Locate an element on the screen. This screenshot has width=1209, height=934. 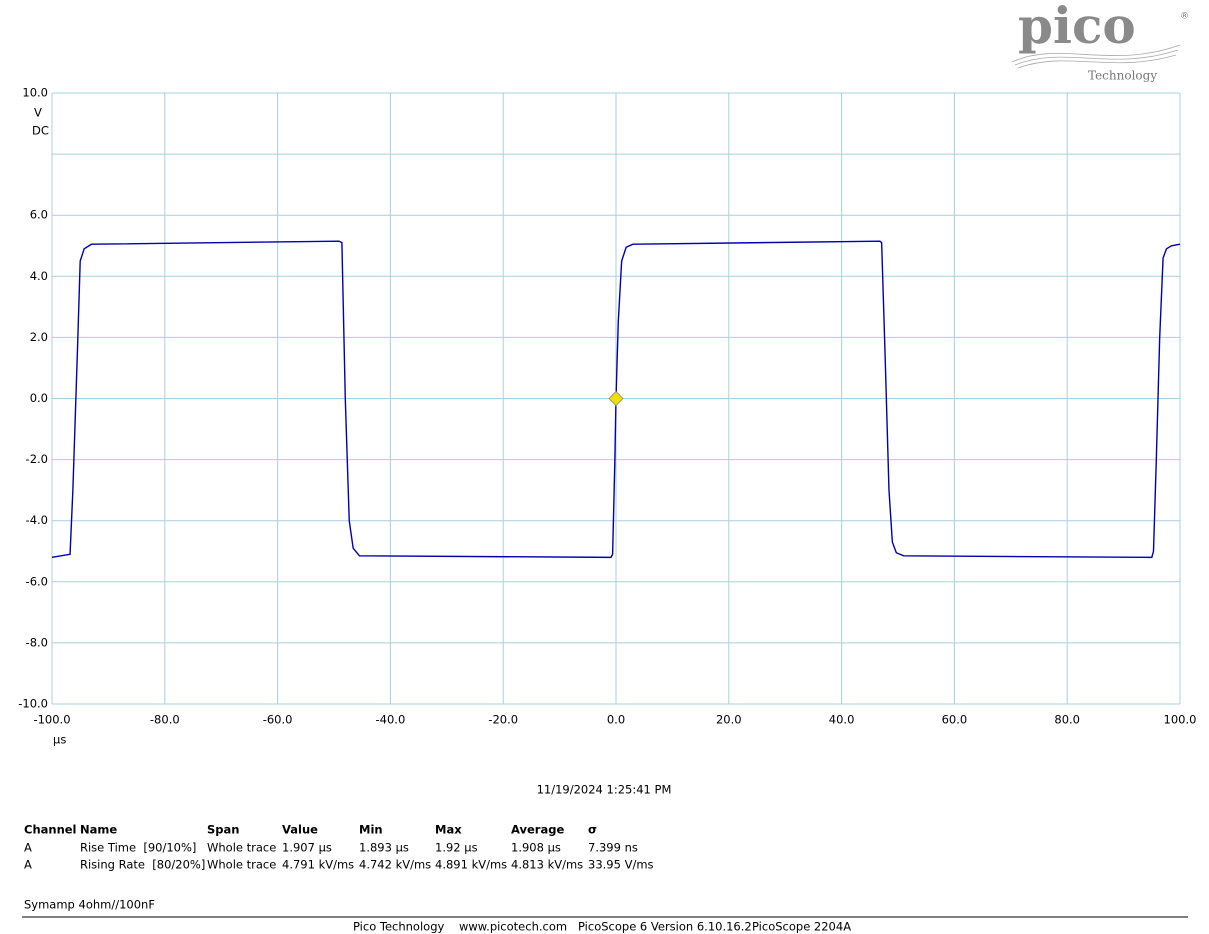
table-cell: 4.813 kV/ms is located at coordinates (547, 865).